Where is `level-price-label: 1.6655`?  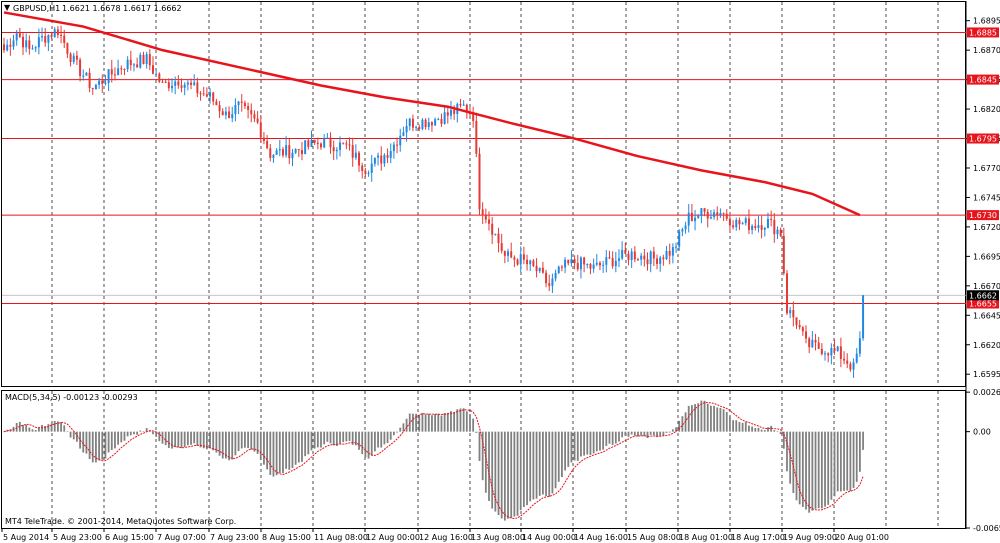
level-price-label: 1.6655 is located at coordinates (983, 304).